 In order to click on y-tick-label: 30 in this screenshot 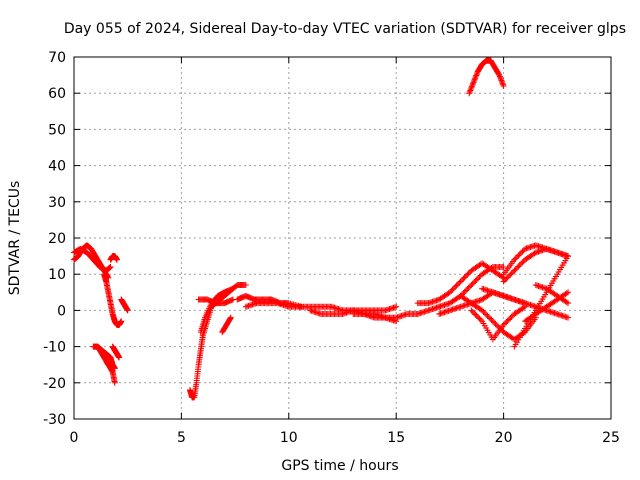, I will do `click(57, 203)`.